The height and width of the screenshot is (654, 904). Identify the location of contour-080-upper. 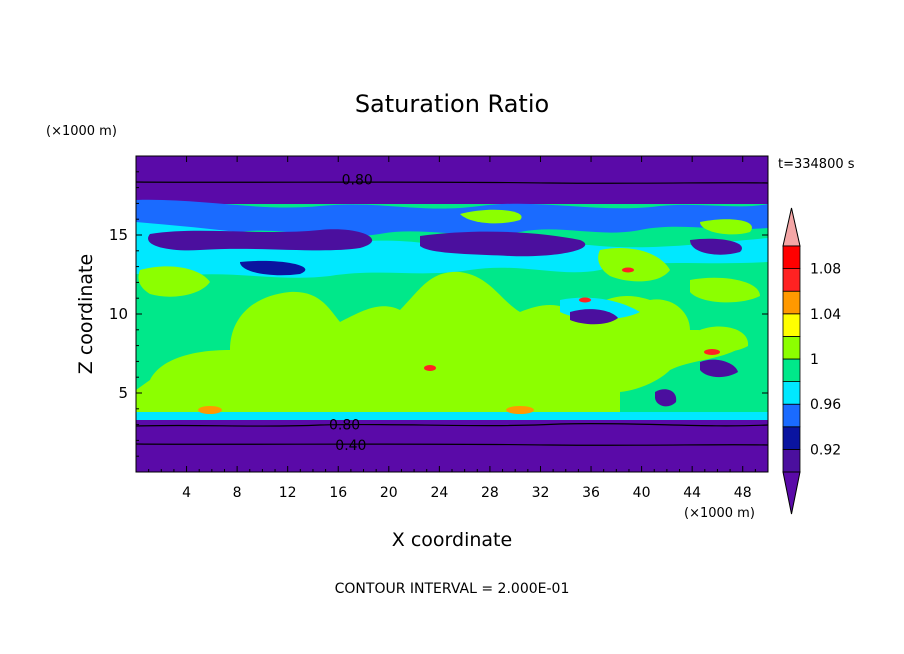
(452, 182).